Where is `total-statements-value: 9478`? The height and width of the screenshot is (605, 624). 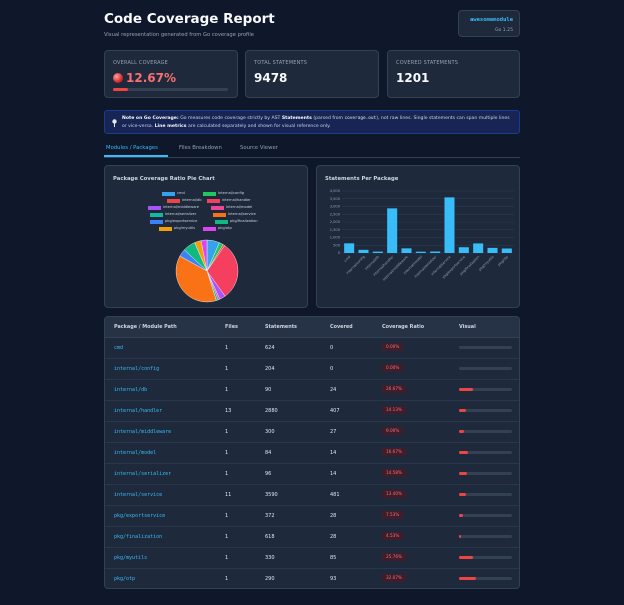 total-statements-value: 9478 is located at coordinates (271, 78).